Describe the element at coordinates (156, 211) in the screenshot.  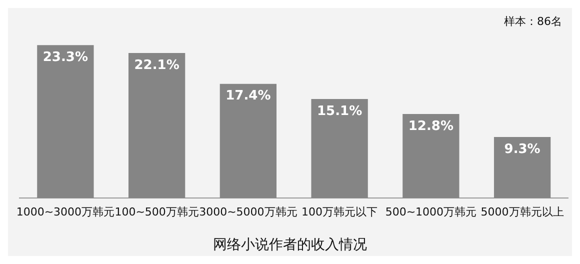
I see `x-tick-label: 100~500万韩元` at that location.